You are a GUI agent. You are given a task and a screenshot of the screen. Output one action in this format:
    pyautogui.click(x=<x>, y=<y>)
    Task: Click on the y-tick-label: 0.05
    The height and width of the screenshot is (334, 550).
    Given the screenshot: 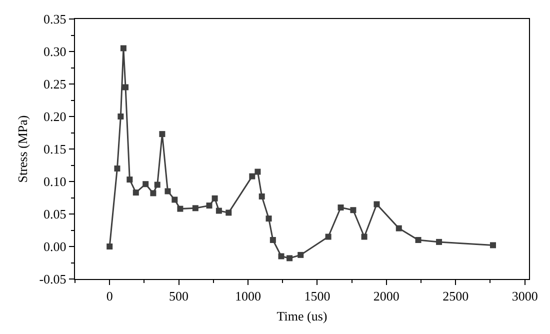 What is the action you would take?
    pyautogui.click(x=55, y=214)
    